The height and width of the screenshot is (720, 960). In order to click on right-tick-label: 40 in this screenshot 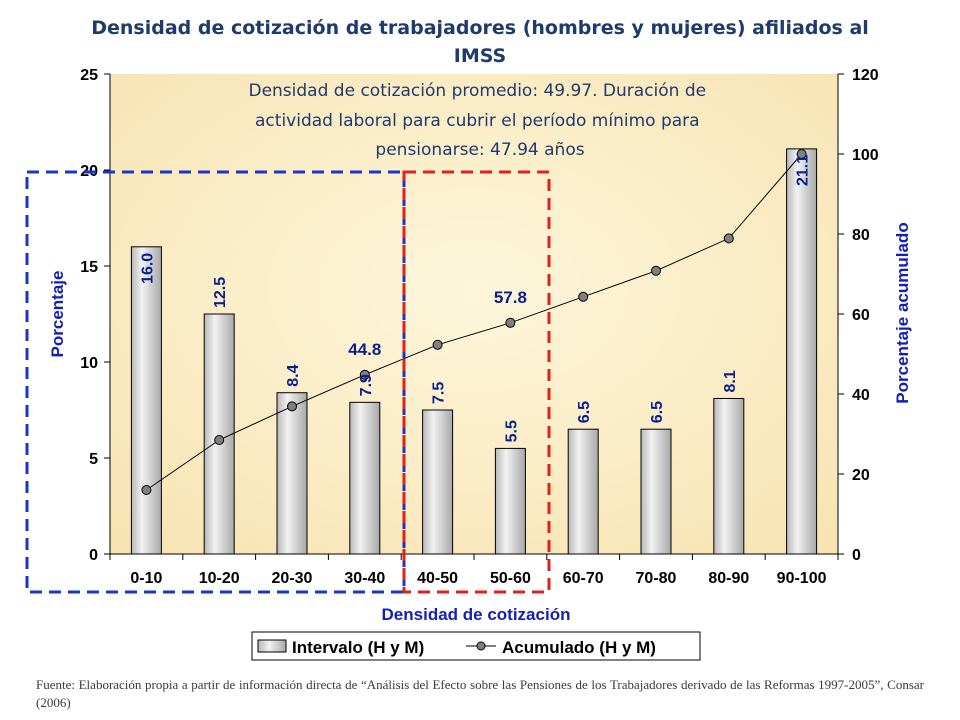, I will do `click(861, 395)`.